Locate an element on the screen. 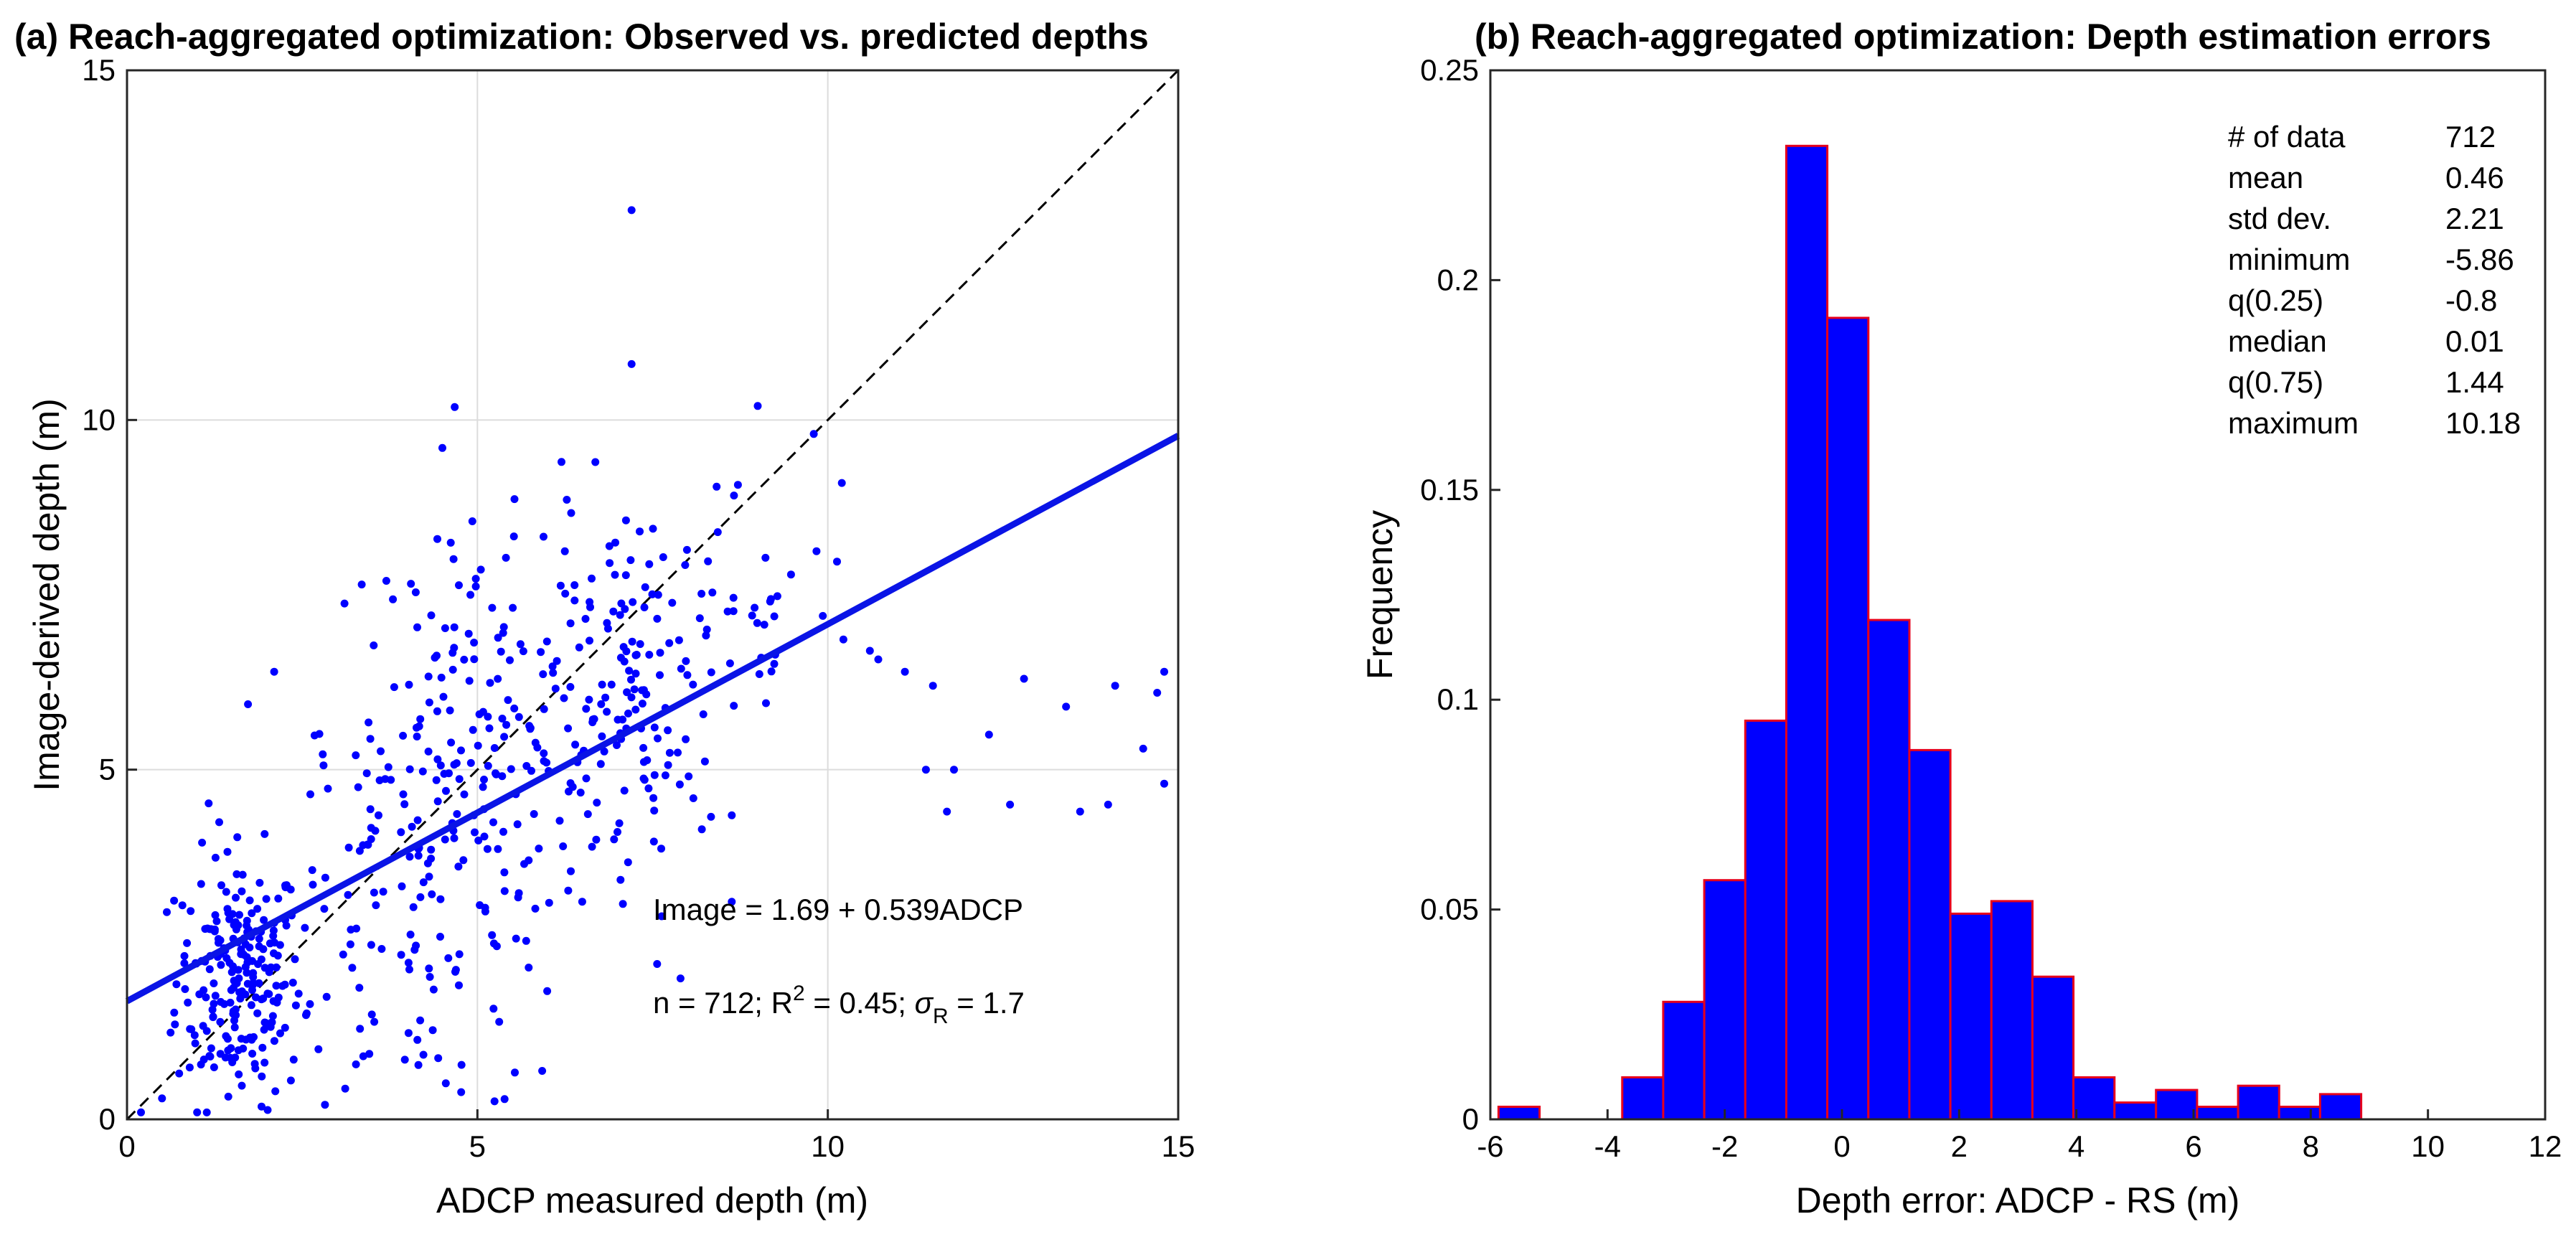 The image size is (2576, 1237). stats-row-value: 712 is located at coordinates (2470, 137).